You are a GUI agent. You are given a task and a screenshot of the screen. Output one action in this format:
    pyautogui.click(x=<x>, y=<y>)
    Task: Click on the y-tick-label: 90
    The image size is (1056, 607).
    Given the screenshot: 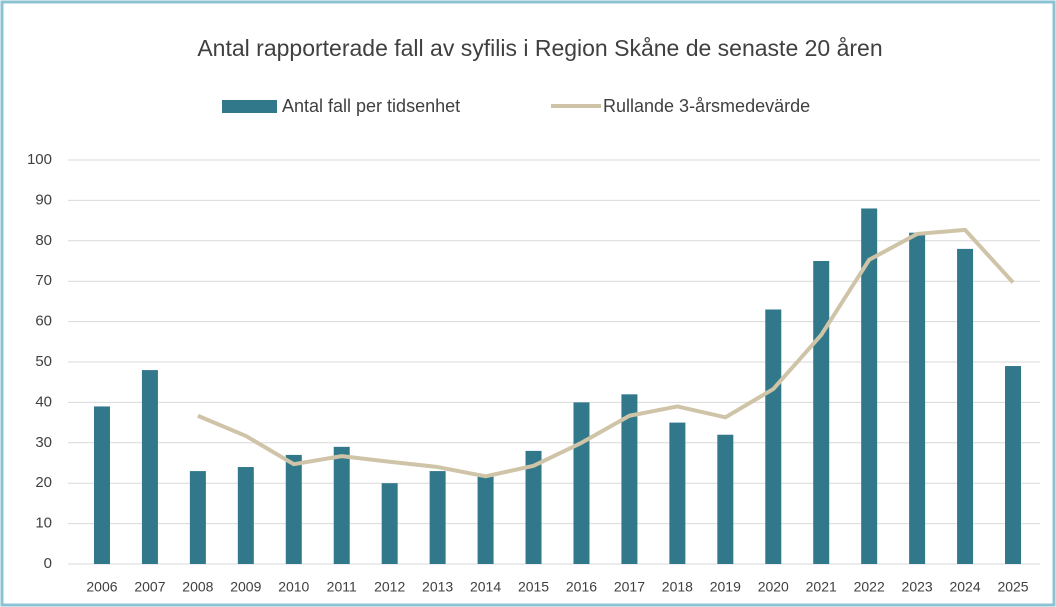 What is the action you would take?
    pyautogui.click(x=43, y=199)
    